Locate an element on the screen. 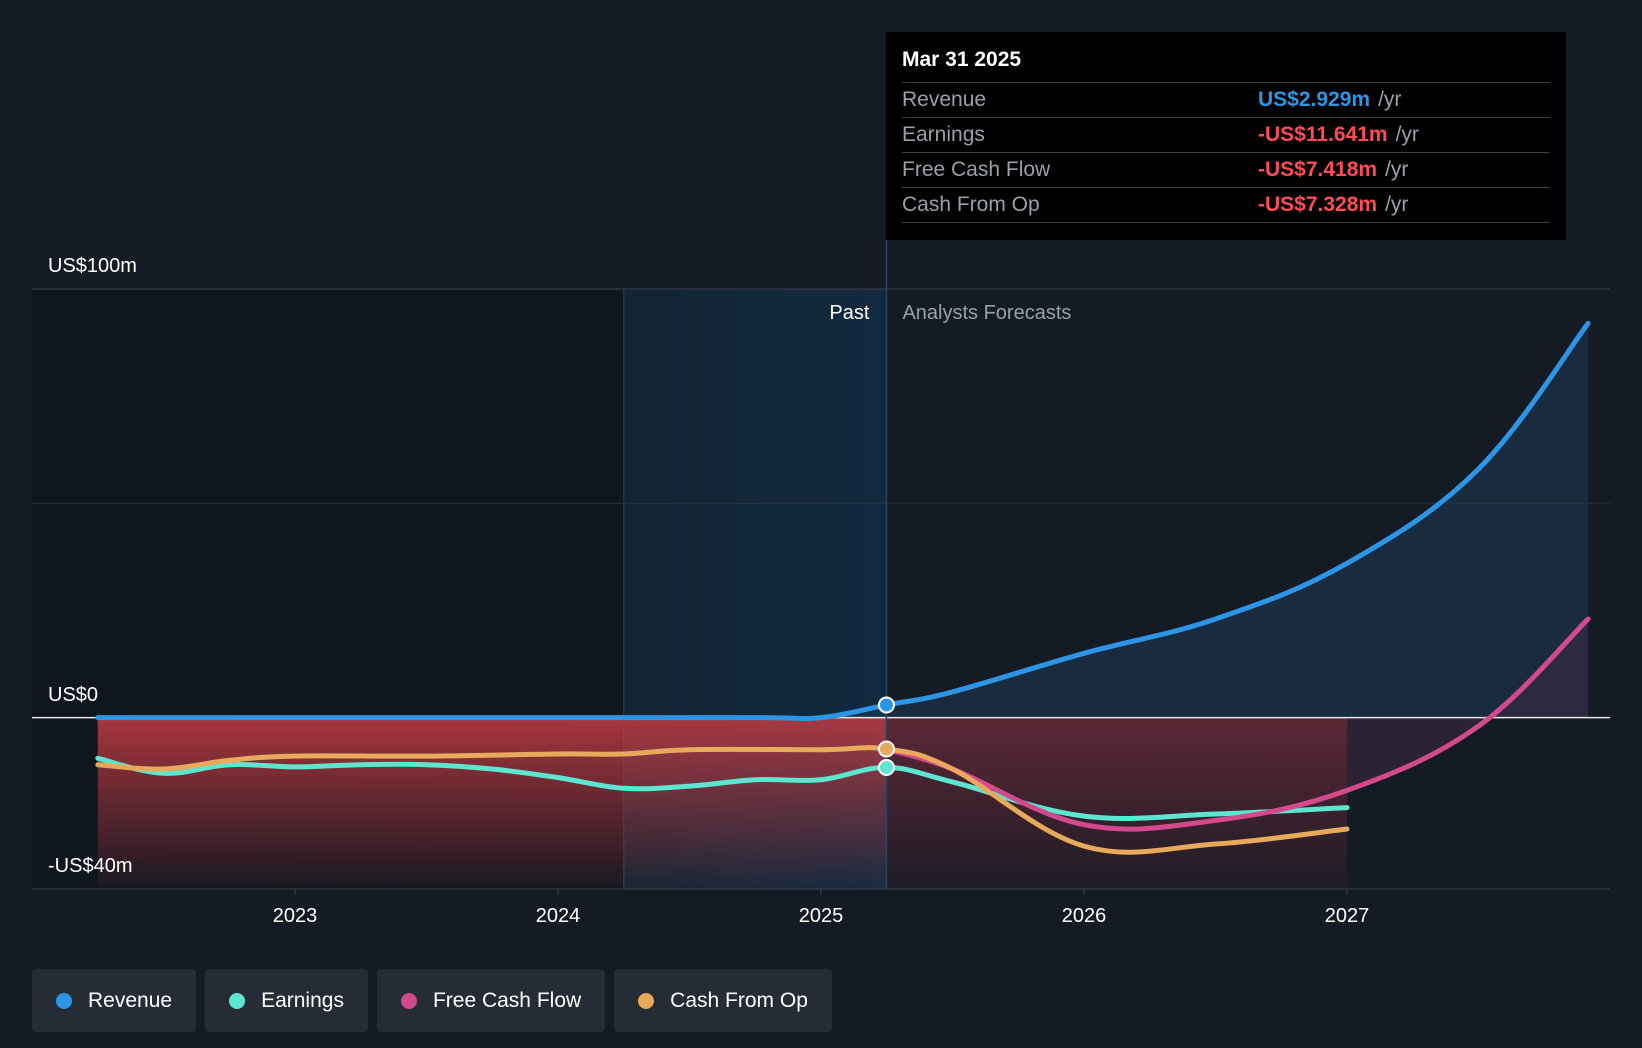 The image size is (1642, 1048). tooltip-label: Earnings is located at coordinates (943, 134).